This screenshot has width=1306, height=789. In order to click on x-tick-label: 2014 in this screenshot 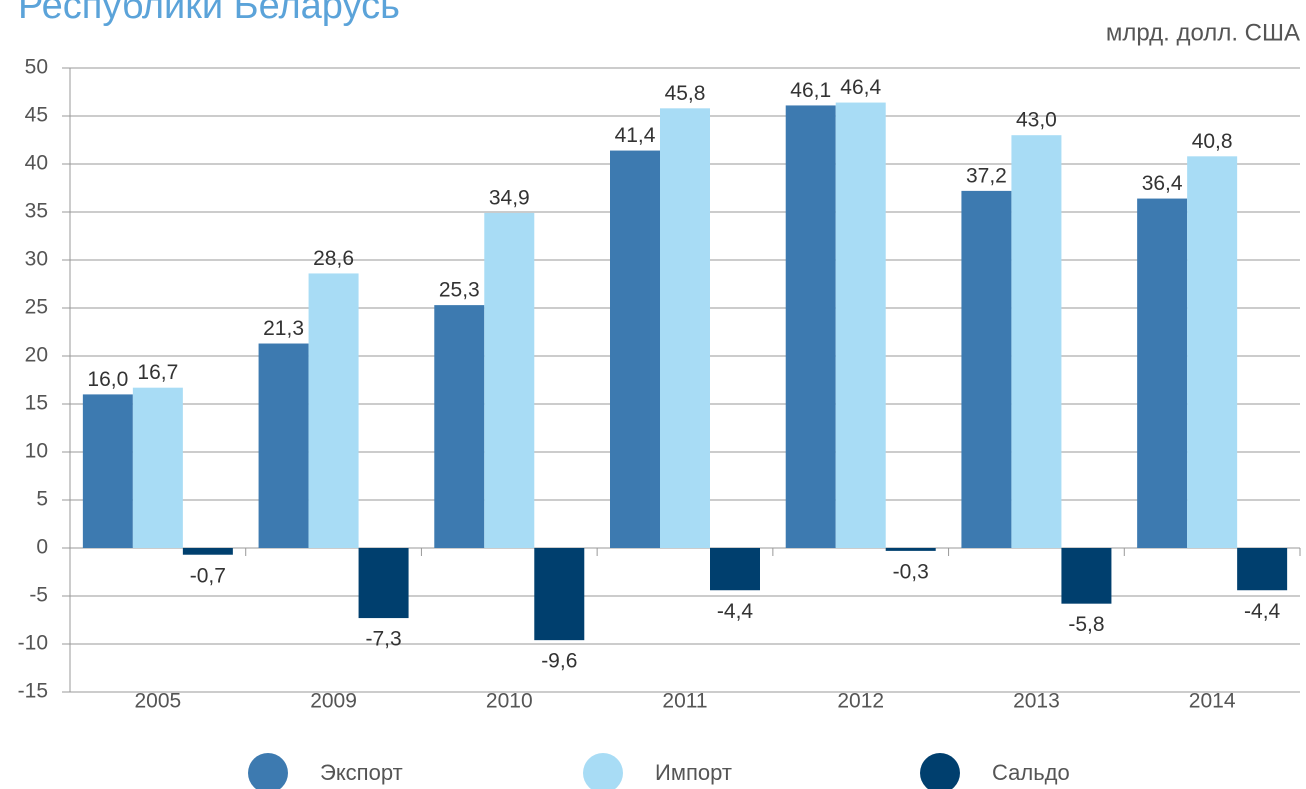, I will do `click(1212, 701)`.